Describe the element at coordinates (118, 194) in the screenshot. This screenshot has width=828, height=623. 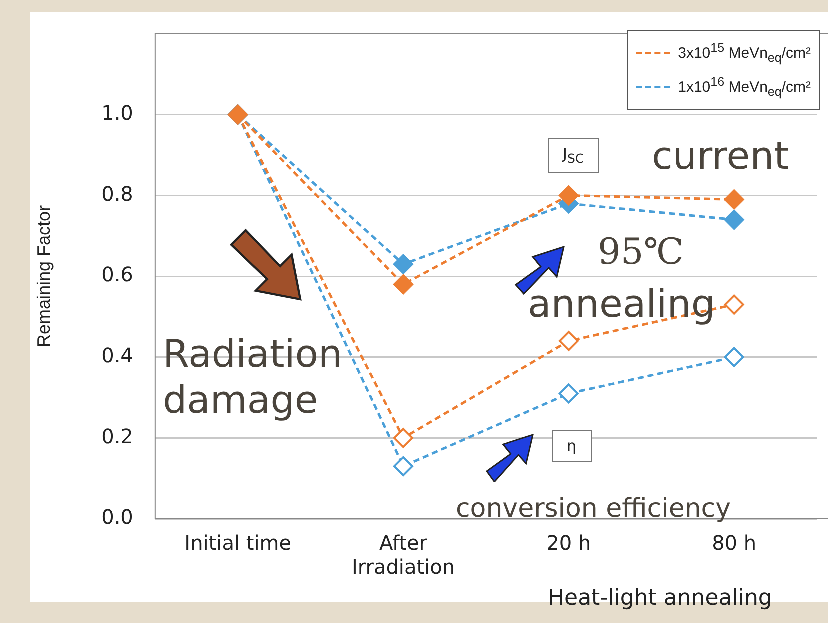
I see `y-tick-label: 0.8` at that location.